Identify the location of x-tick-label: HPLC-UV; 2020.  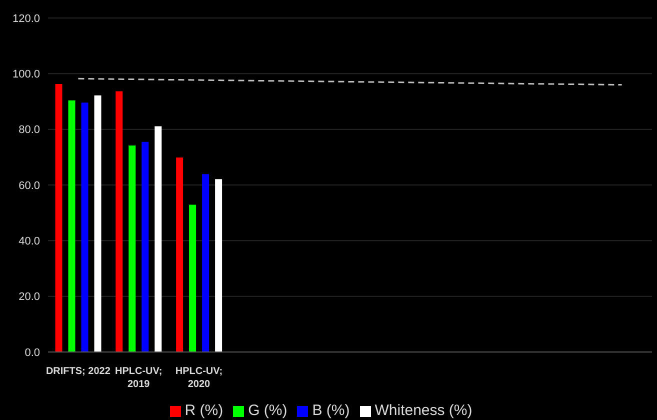
(199, 378).